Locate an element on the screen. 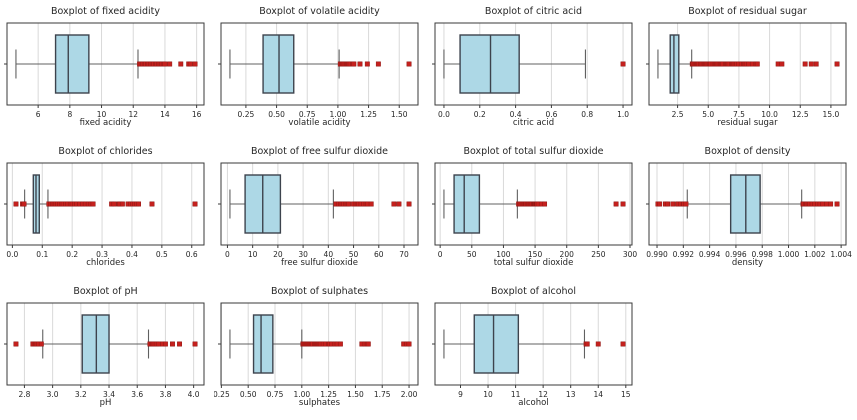  x-tick-label: 0.0 is located at coordinates (444, 114).